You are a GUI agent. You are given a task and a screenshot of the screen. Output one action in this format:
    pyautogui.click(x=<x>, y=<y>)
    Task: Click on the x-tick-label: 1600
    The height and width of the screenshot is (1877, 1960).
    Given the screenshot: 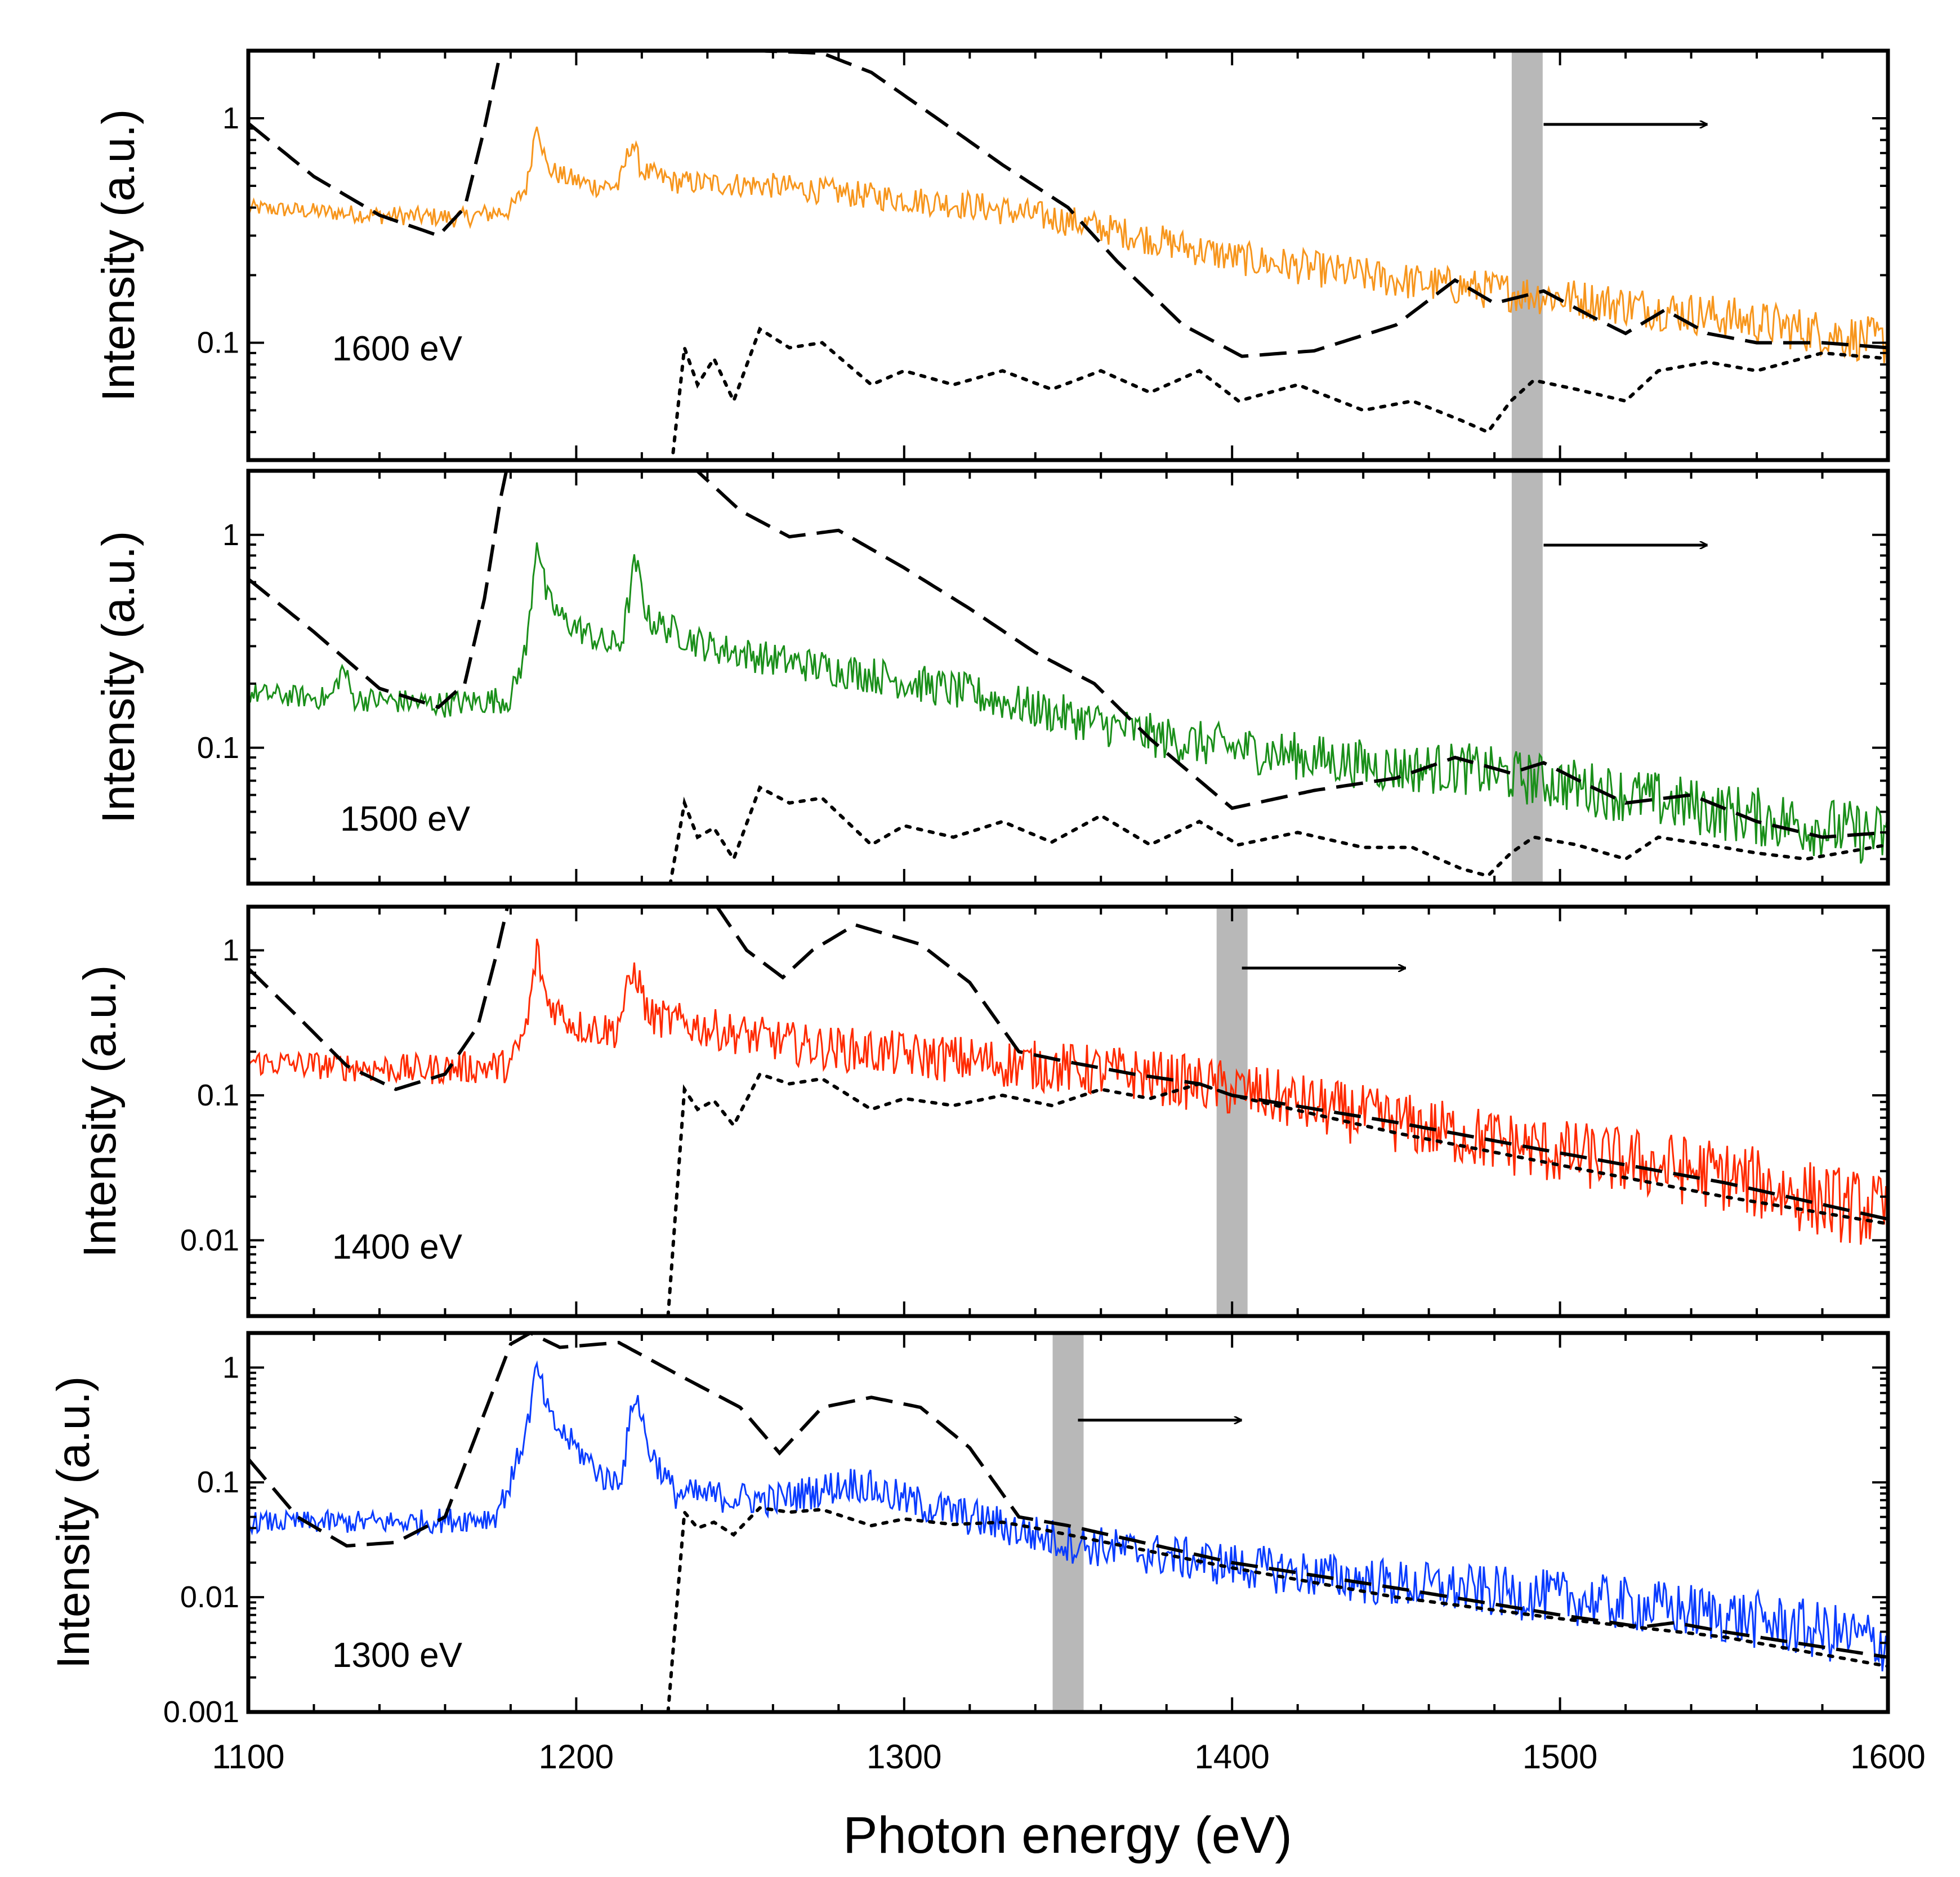 What is the action you would take?
    pyautogui.click(x=1887, y=1757)
    